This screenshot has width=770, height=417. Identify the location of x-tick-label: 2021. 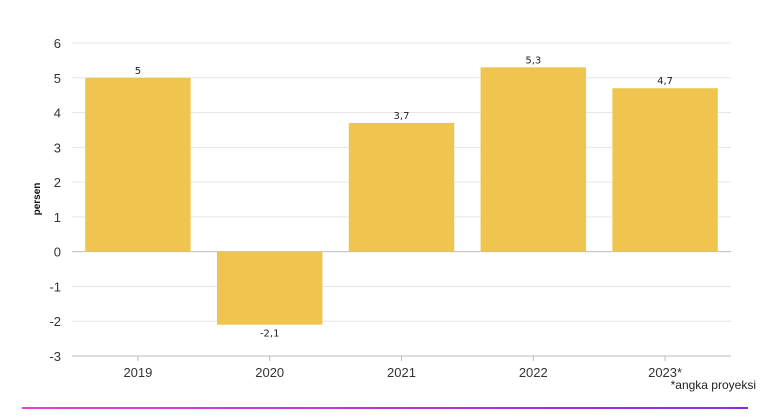
(401, 372).